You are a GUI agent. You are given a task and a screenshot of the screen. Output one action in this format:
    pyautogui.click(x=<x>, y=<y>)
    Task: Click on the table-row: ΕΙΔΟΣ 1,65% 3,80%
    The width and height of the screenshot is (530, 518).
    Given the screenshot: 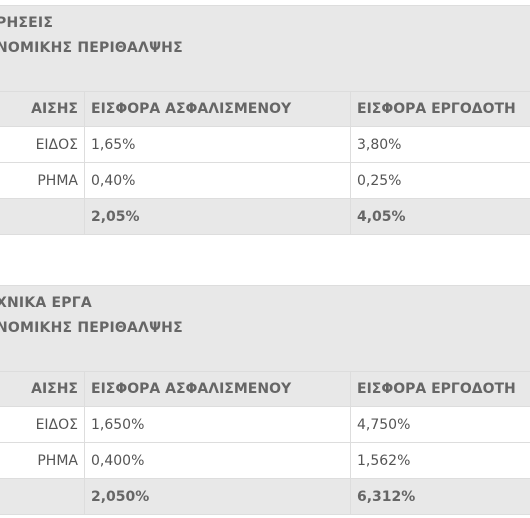 What is the action you would take?
    pyautogui.click(x=265, y=145)
    